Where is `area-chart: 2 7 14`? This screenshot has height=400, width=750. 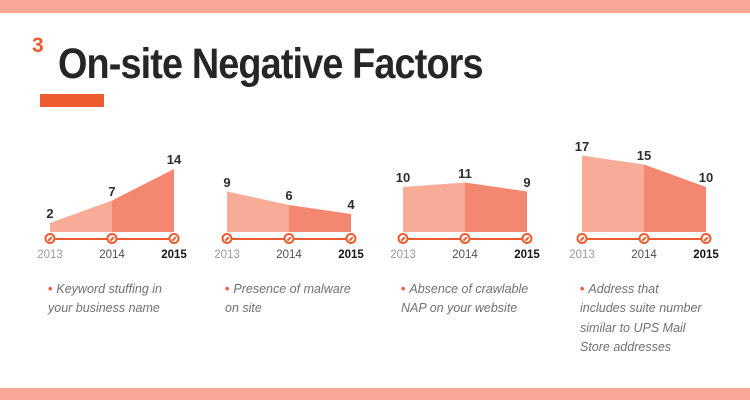 area-chart: 2 7 14 is located at coordinates (113, 192).